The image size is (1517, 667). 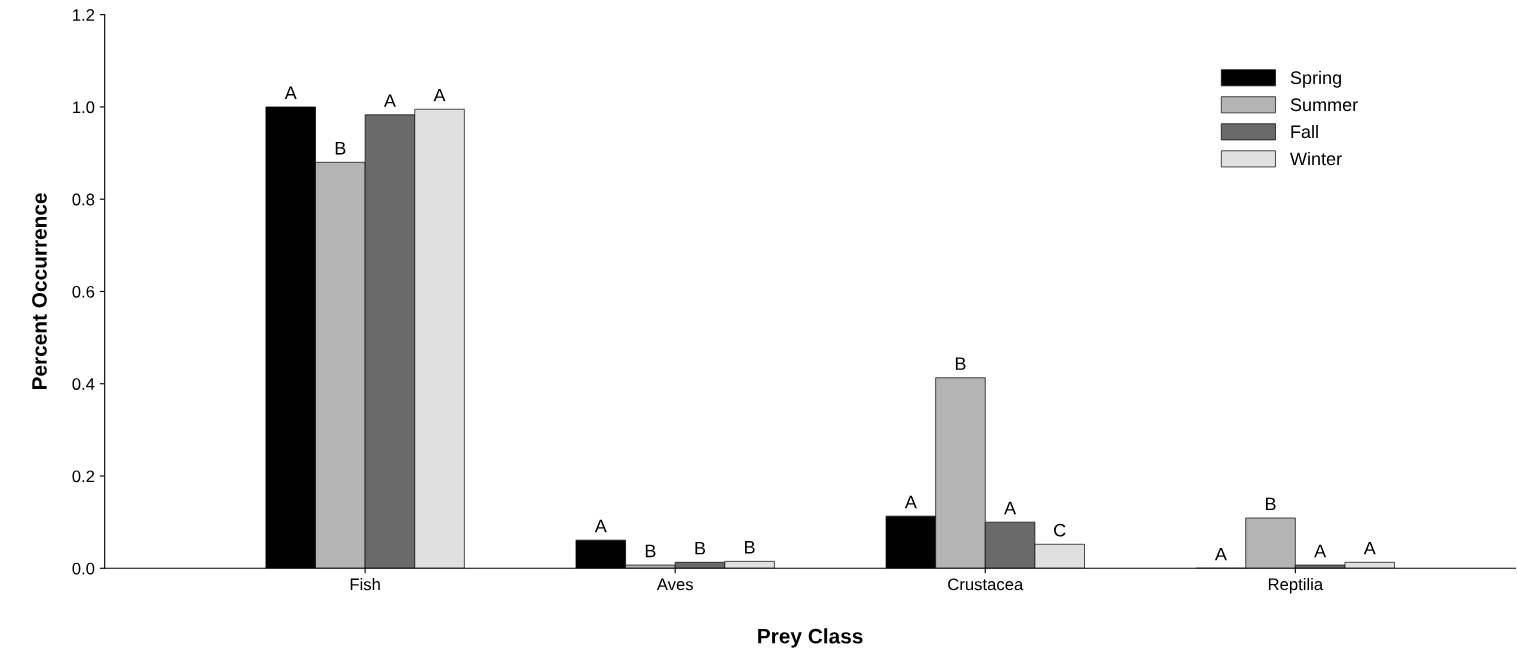 What do you see at coordinates (1060, 530) in the screenshot?
I see `data-label: C` at bounding box center [1060, 530].